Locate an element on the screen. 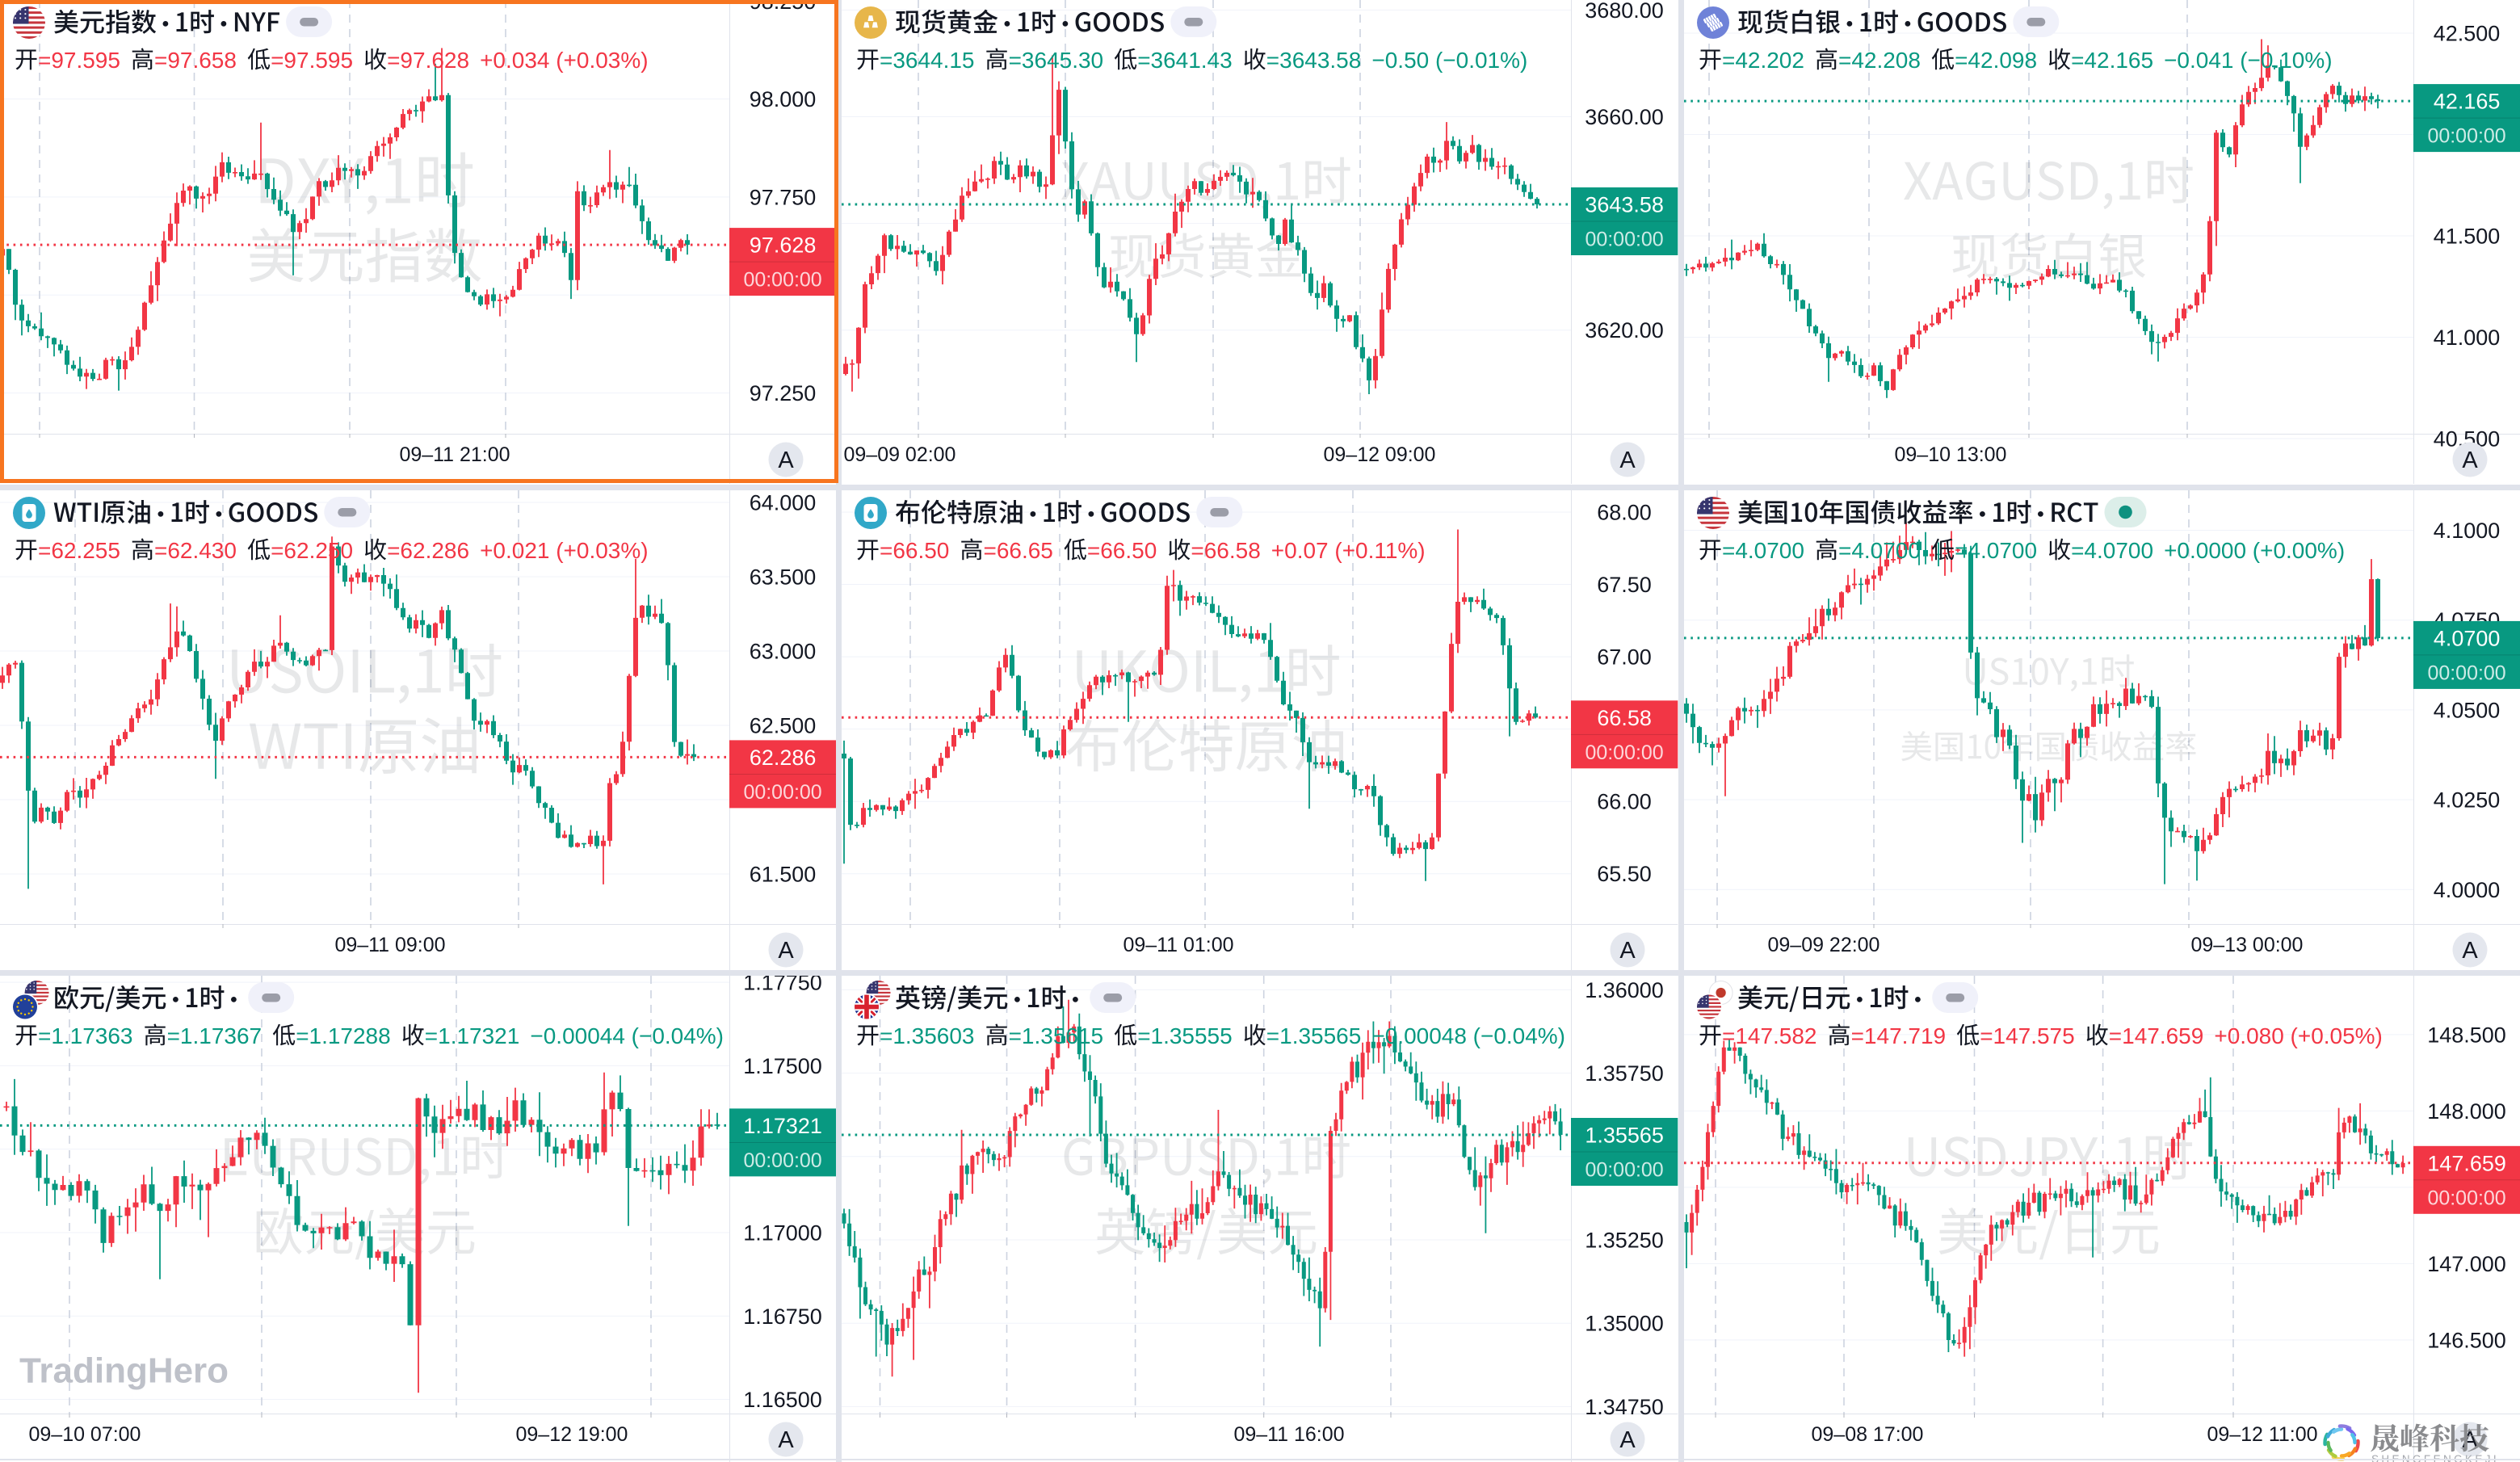 Image resolution: width=2520 pixels, height=1462 pixels. svg-text: 09–13 00:00 is located at coordinates (2246, 944).